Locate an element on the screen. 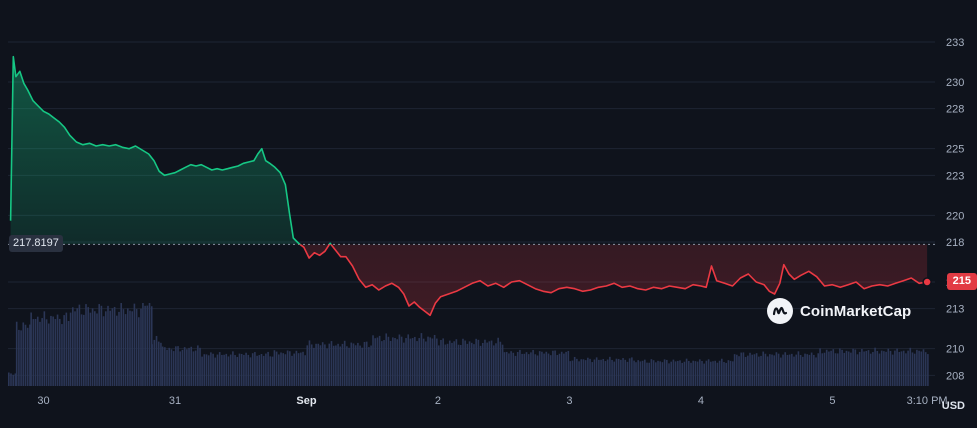 The image size is (977, 428). y-tick-label: 218 is located at coordinates (955, 243).